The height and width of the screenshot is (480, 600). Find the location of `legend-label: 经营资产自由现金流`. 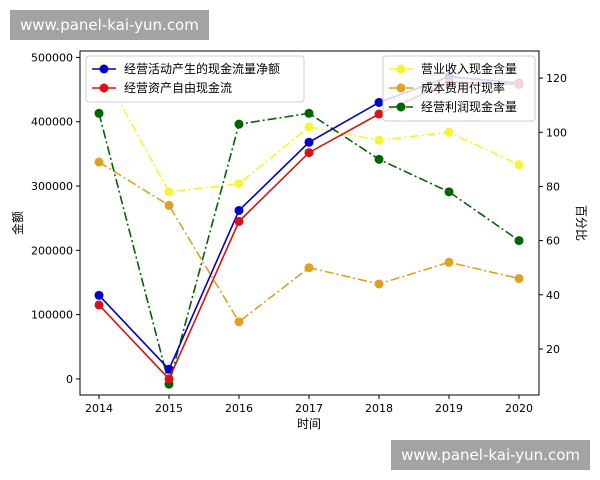

legend-label: 经营资产自由现金流 is located at coordinates (178, 87).